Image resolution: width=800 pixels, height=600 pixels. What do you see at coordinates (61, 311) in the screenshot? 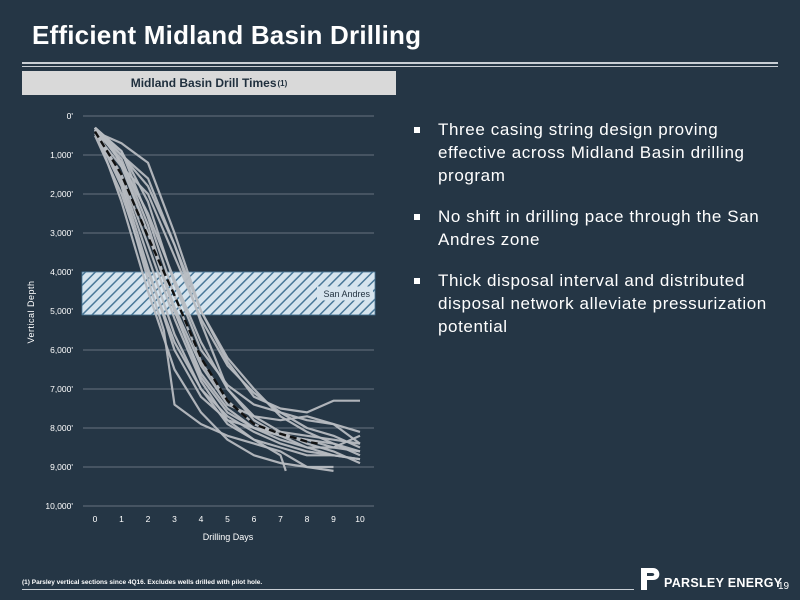
I see `y-tick-label: 5,000'` at bounding box center [61, 311].